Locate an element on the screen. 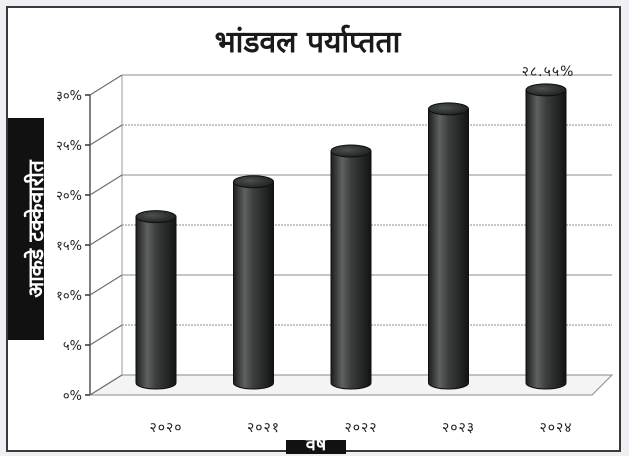 The image size is (629, 456). y-tick-label: १०% is located at coordinates (69, 296).